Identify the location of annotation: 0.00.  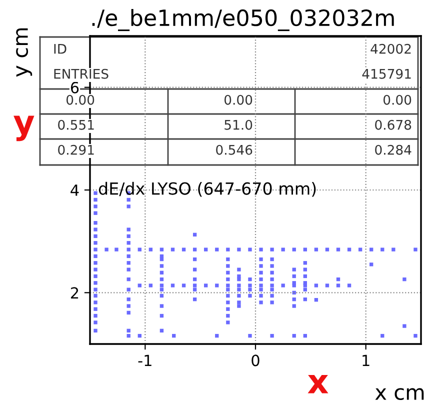
(80, 99).